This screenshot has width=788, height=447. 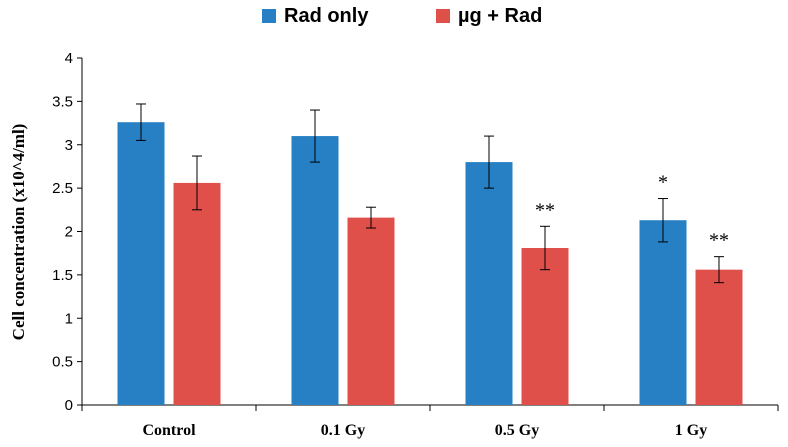 What do you see at coordinates (343, 430) in the screenshot?
I see `x-category-label: 0.1 Gy` at bounding box center [343, 430].